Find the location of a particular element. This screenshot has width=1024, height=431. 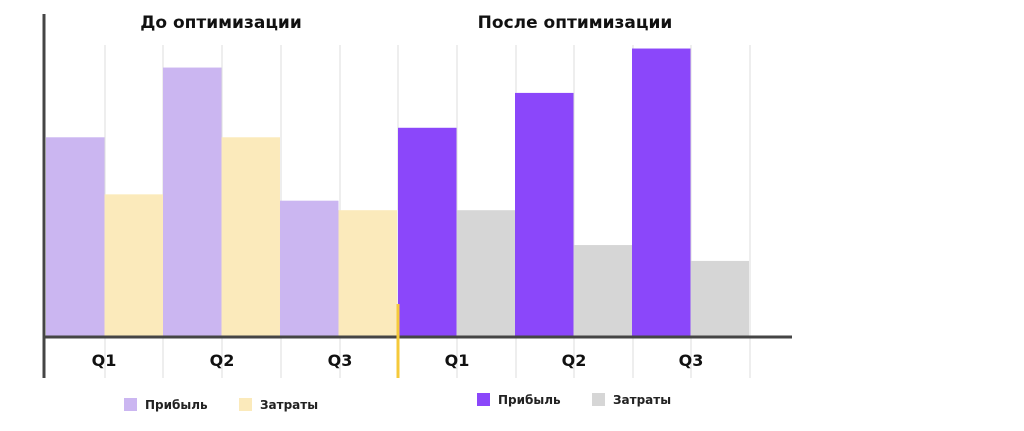

legend-before: Прибыль Затраты is located at coordinates (221, 405).